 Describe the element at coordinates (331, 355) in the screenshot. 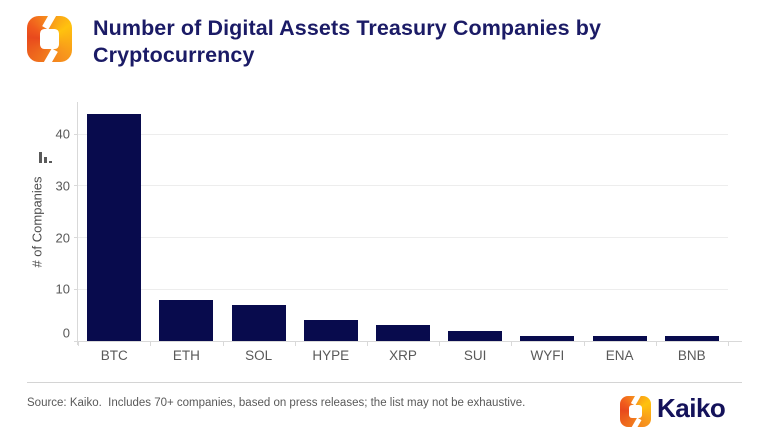

I see `x-tick-label-hype: HYPE` at that location.